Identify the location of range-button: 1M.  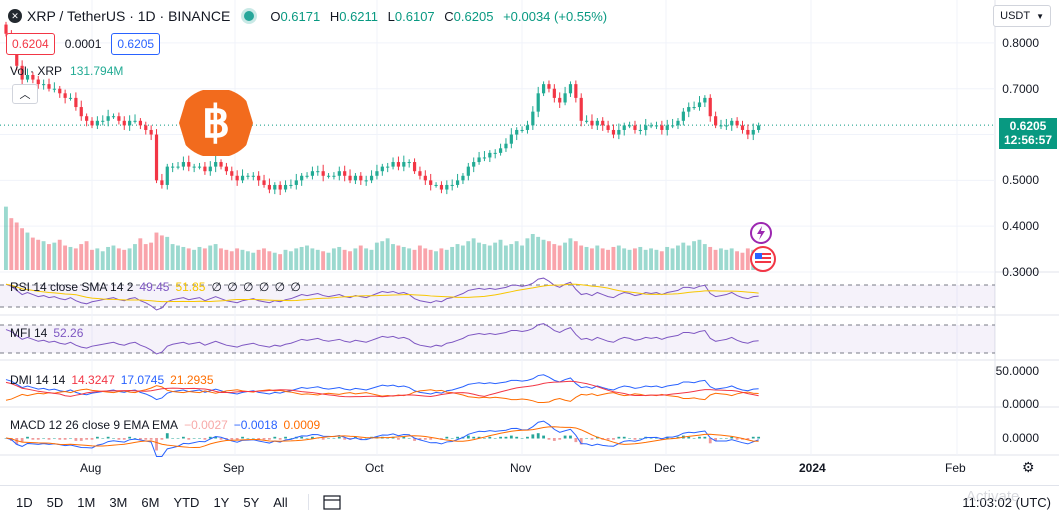
(86, 502).